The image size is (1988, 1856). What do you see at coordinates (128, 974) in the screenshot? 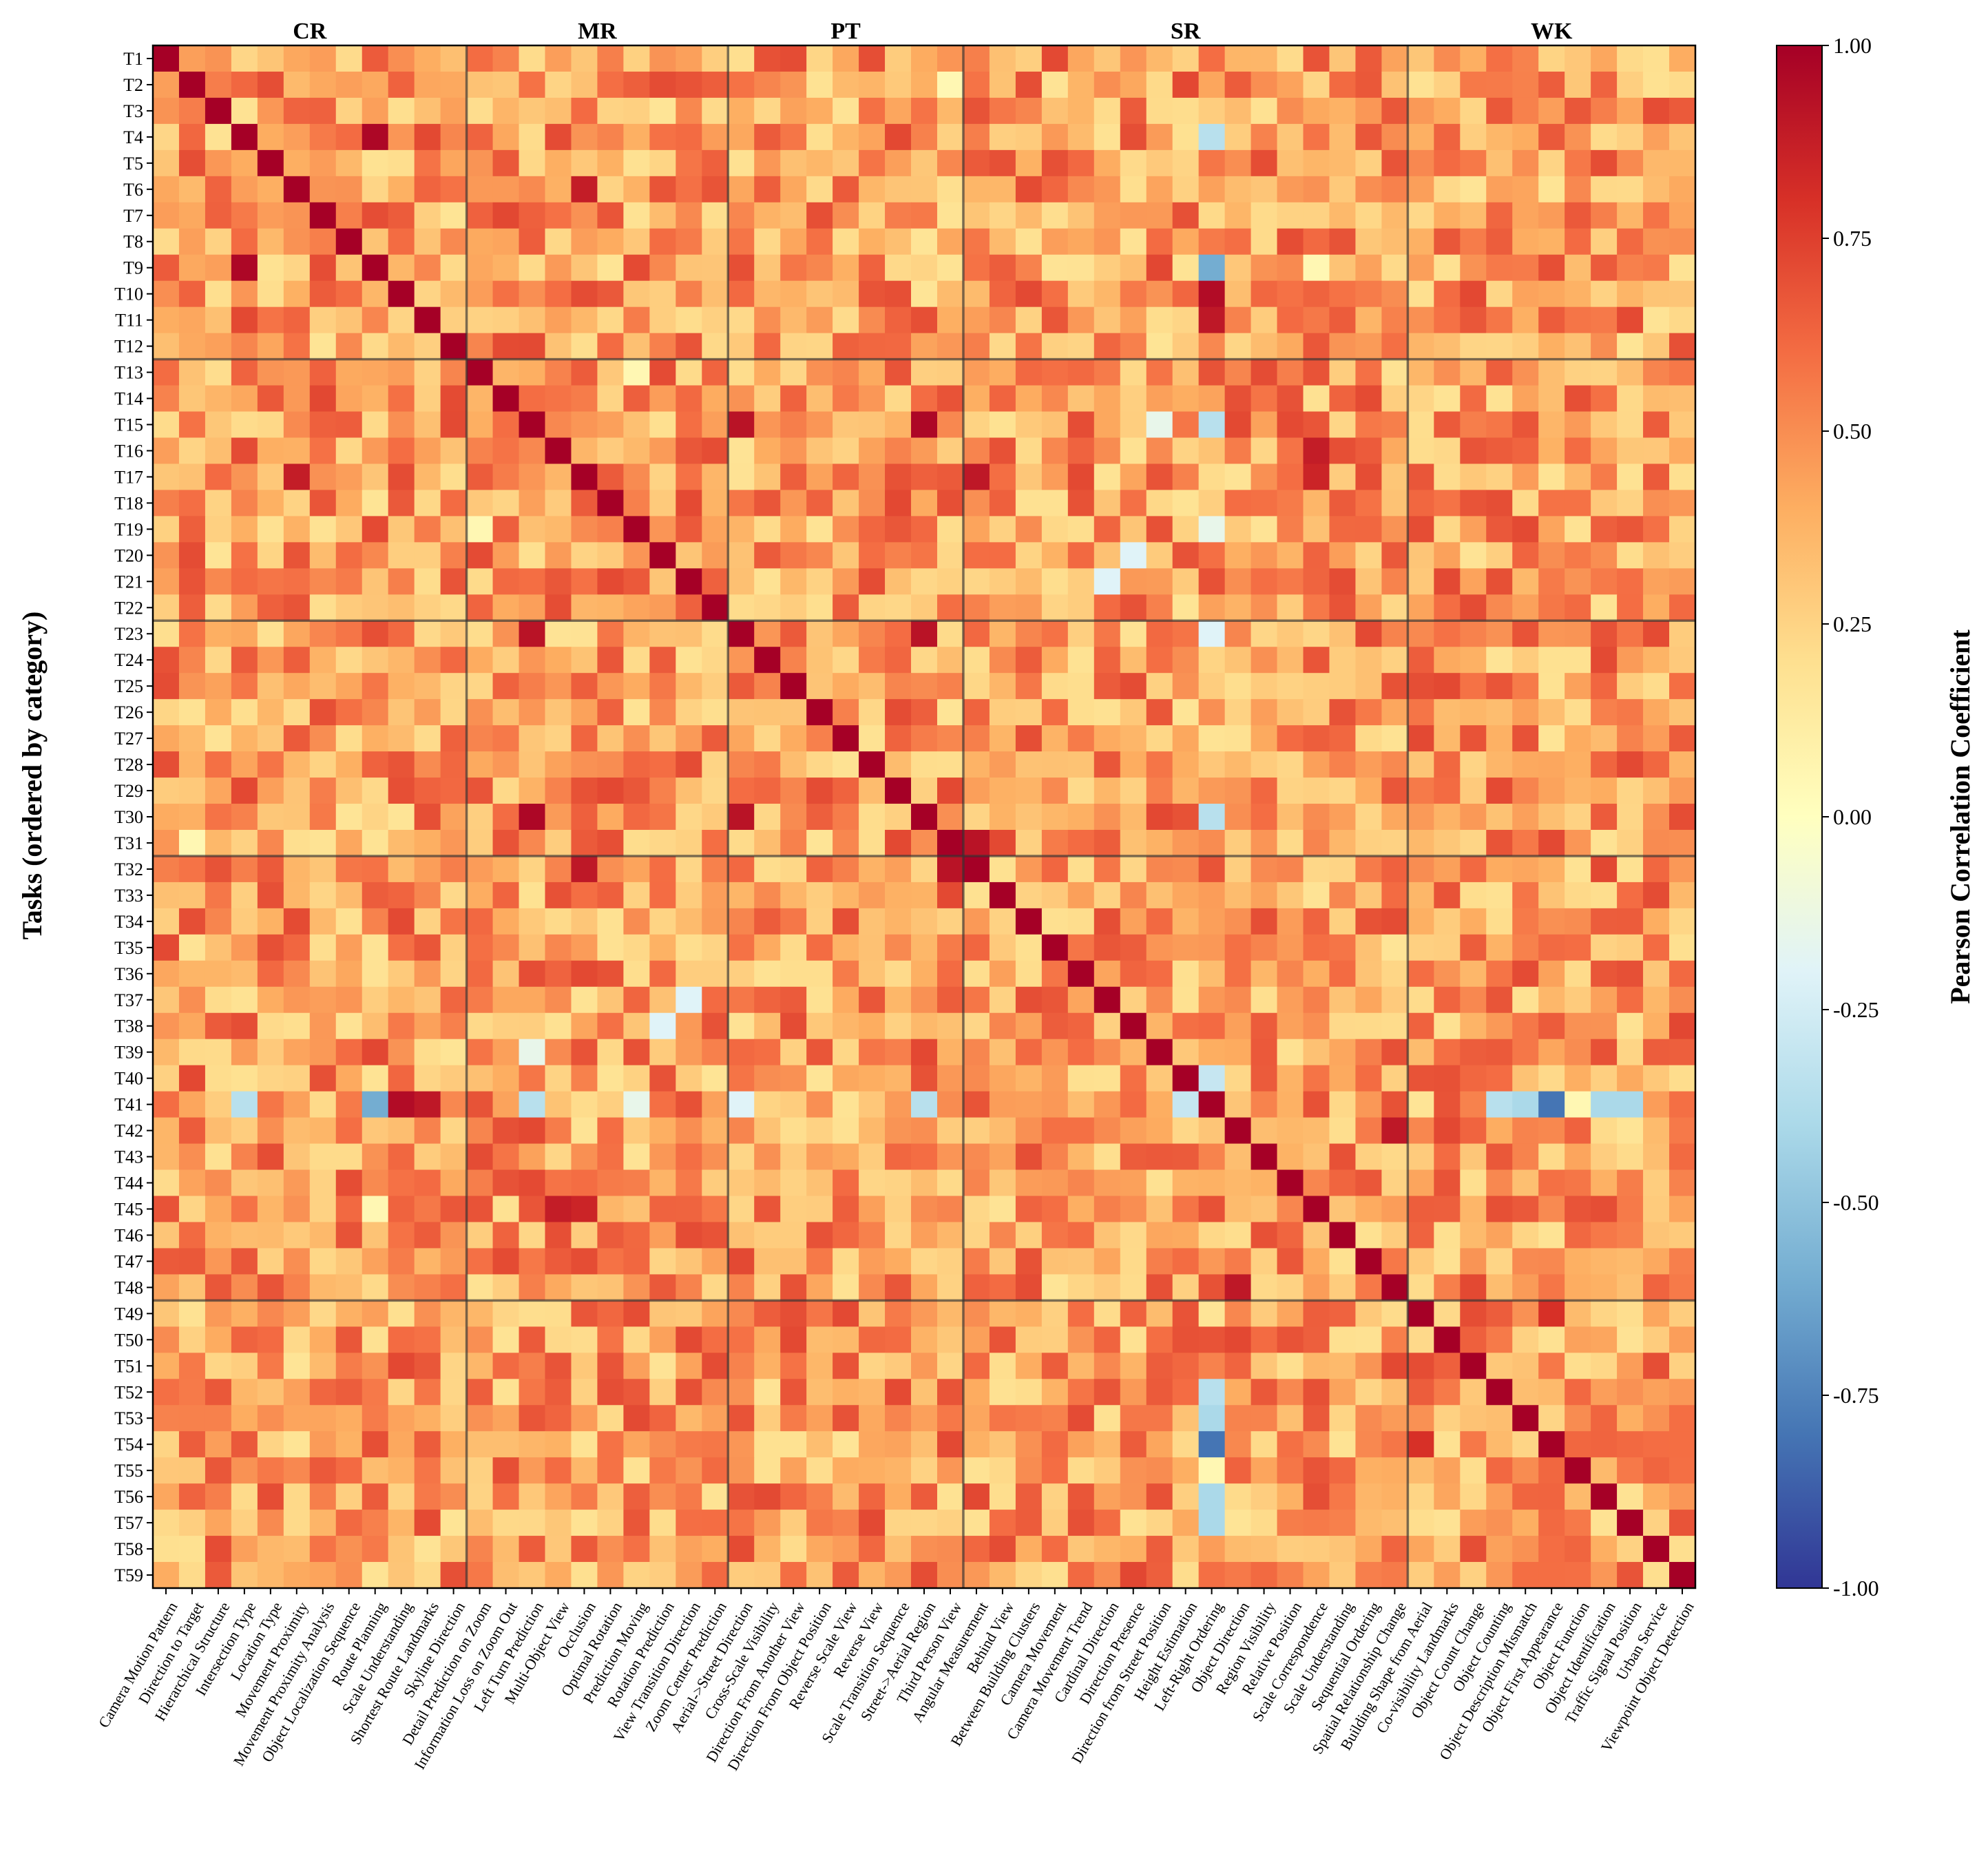
I see `row-label: T36` at bounding box center [128, 974].